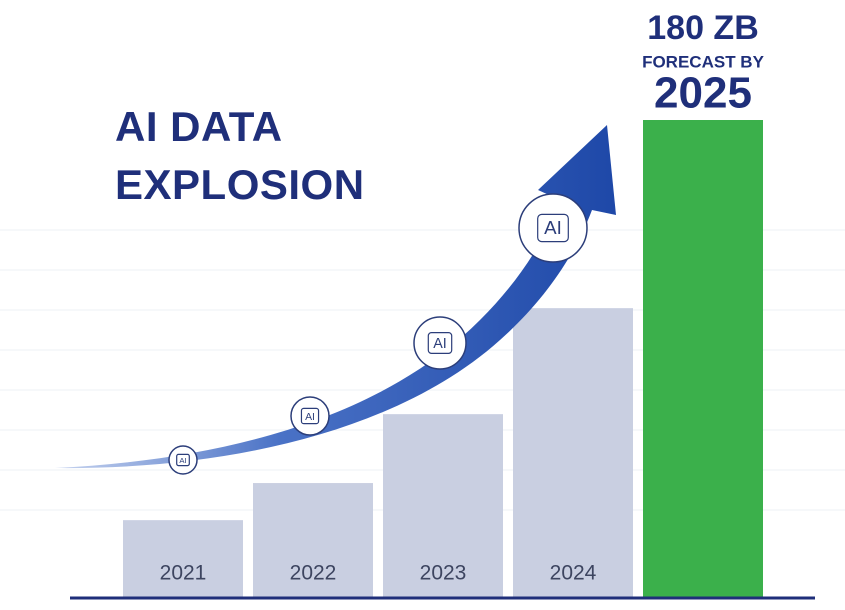 The image size is (845, 610). What do you see at coordinates (703, 61) in the screenshot?
I see `annotation: FORECAST BY` at bounding box center [703, 61].